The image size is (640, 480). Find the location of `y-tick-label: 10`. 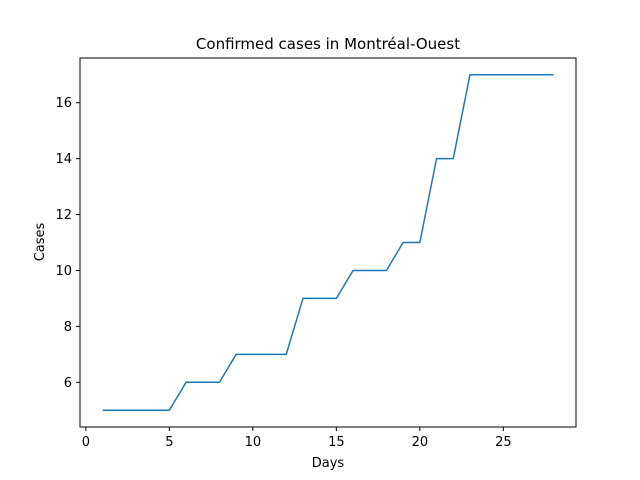

y-tick-label: 10 is located at coordinates (63, 271).